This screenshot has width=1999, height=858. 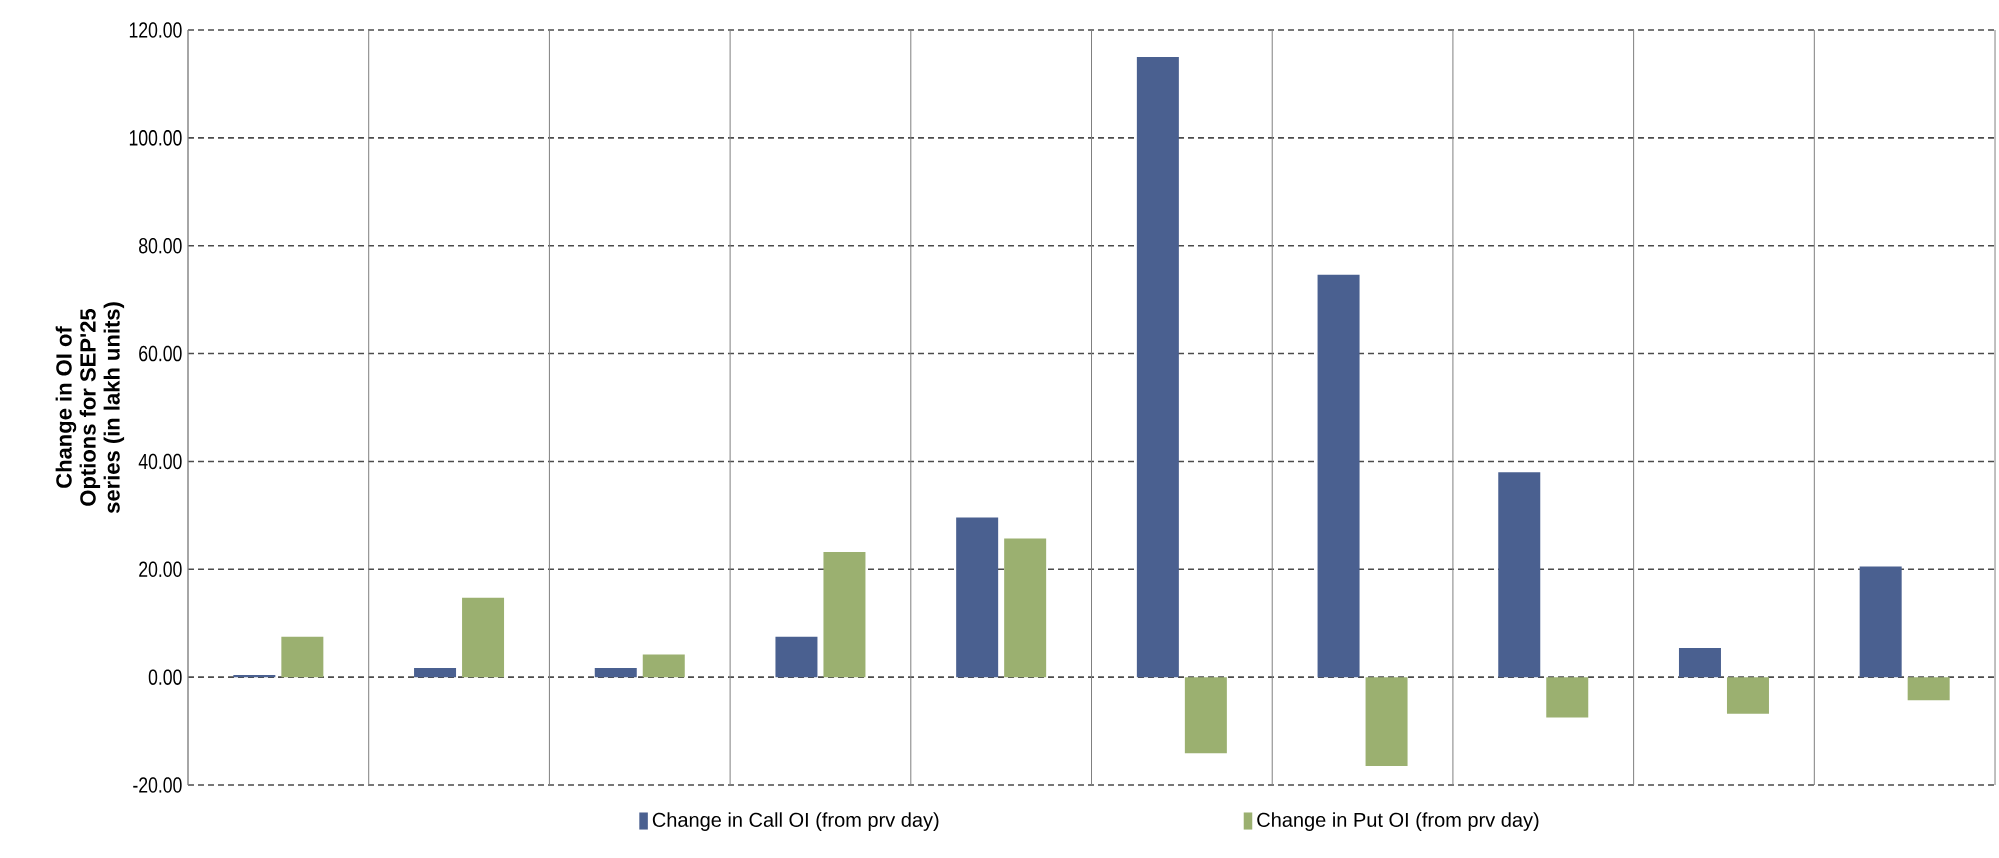 I want to click on y-tick-label: 100.00, so click(x=155, y=138).